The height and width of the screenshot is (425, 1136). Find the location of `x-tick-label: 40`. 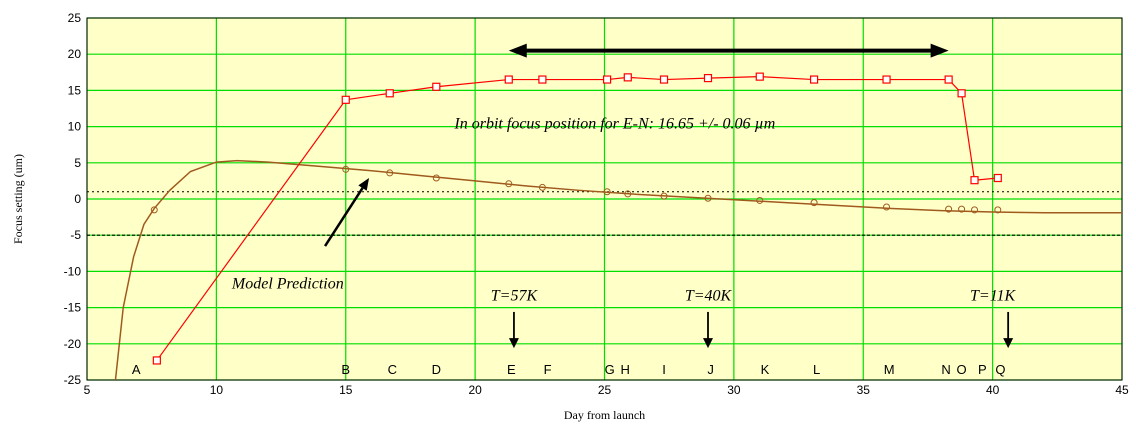

x-tick-label: 40 is located at coordinates (993, 390).